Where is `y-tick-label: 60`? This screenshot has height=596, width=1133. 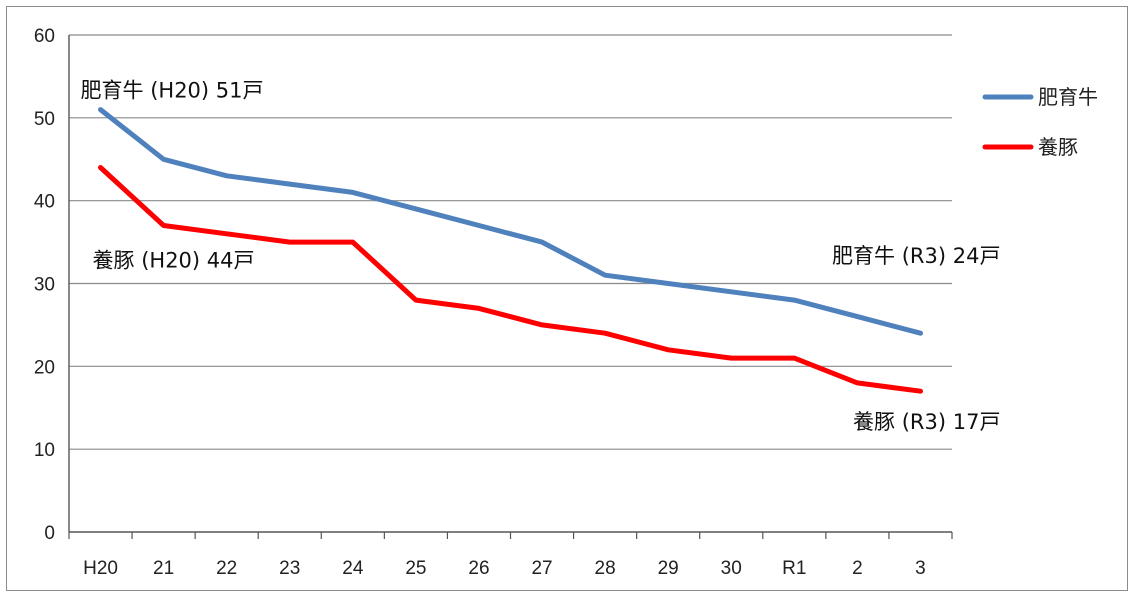
y-tick-label: 60 is located at coordinates (44, 36).